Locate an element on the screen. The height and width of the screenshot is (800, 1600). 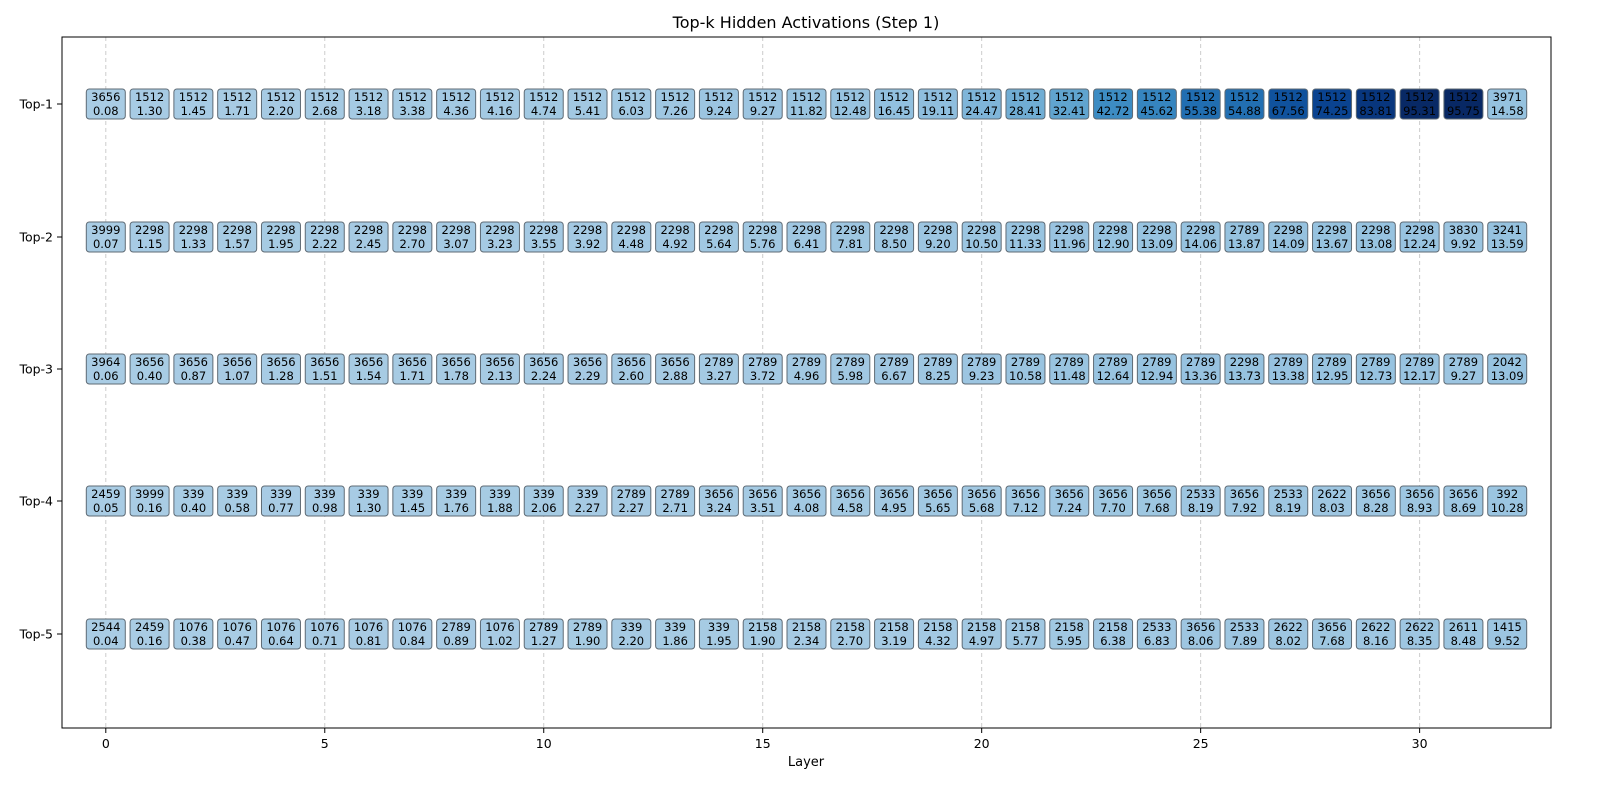
activation-cell-value: 3.38 is located at coordinates (413, 111).